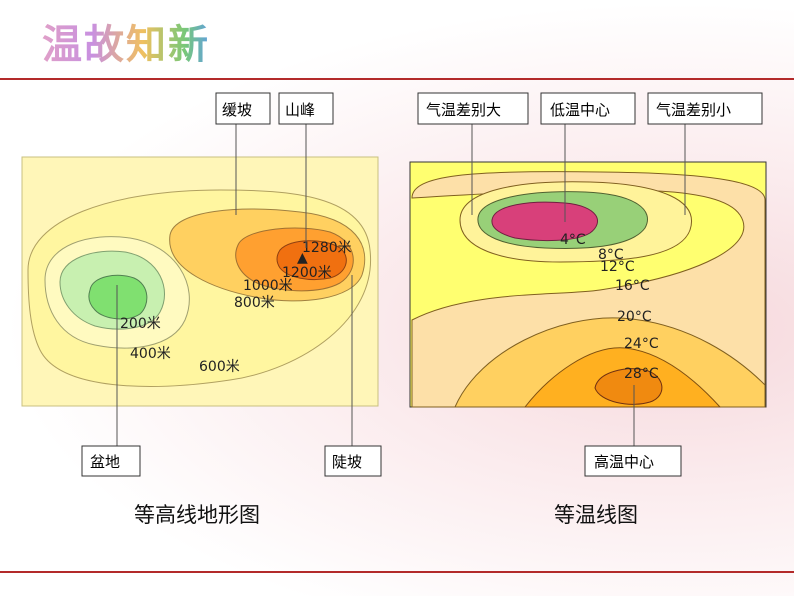 Image resolution: width=794 pixels, height=596 pixels. Describe the element at coordinates (105, 462) in the screenshot. I see `svg-text: 盆地` at that location.